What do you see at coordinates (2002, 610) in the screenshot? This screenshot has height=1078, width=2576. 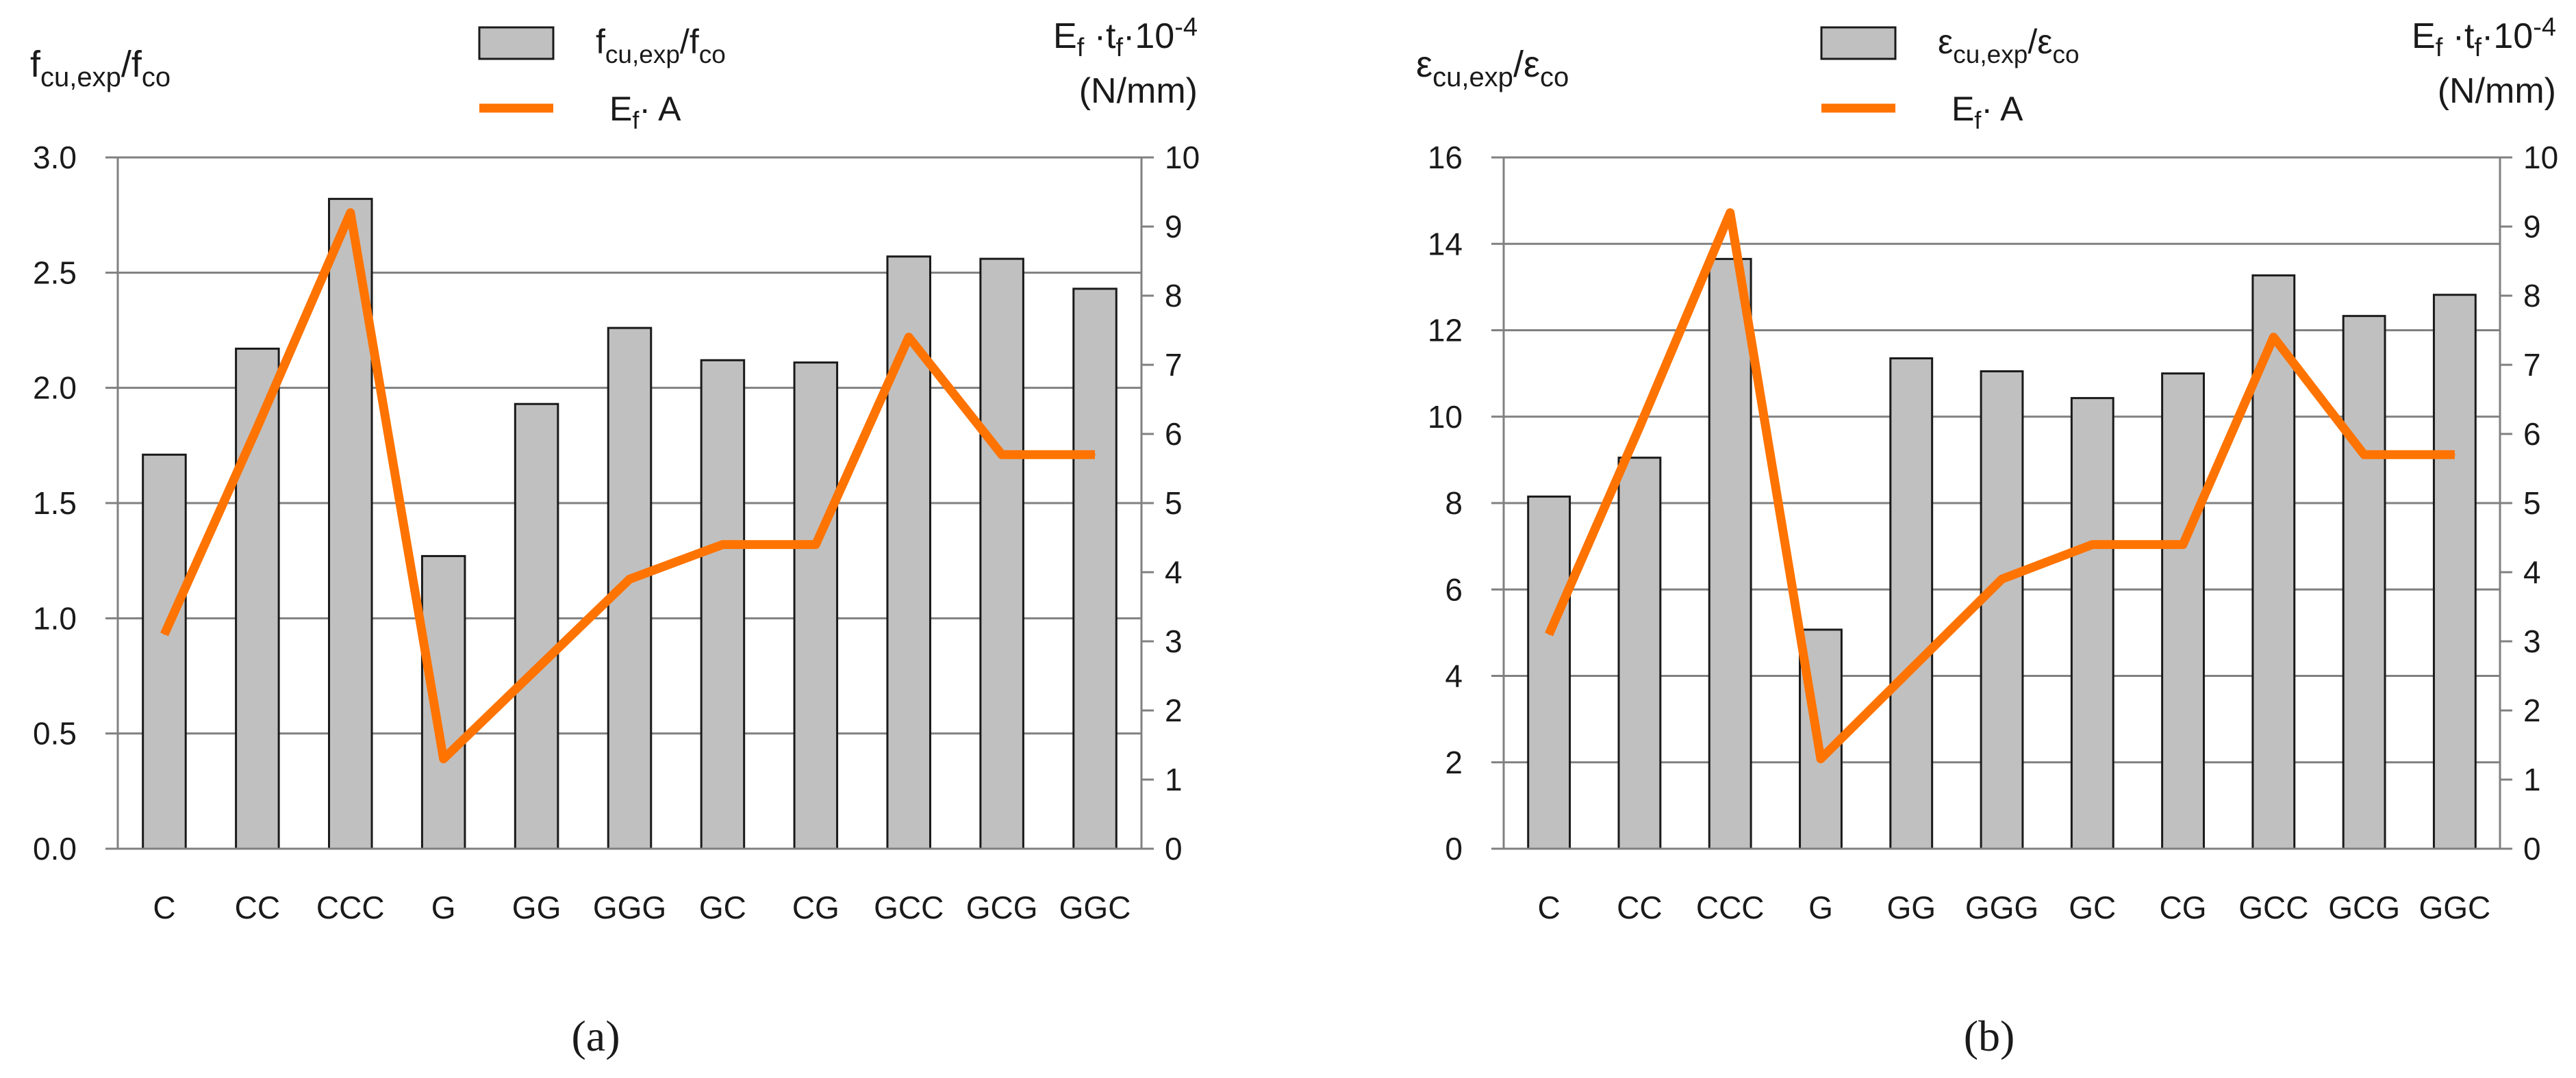 I see `bar-ggg` at bounding box center [2002, 610].